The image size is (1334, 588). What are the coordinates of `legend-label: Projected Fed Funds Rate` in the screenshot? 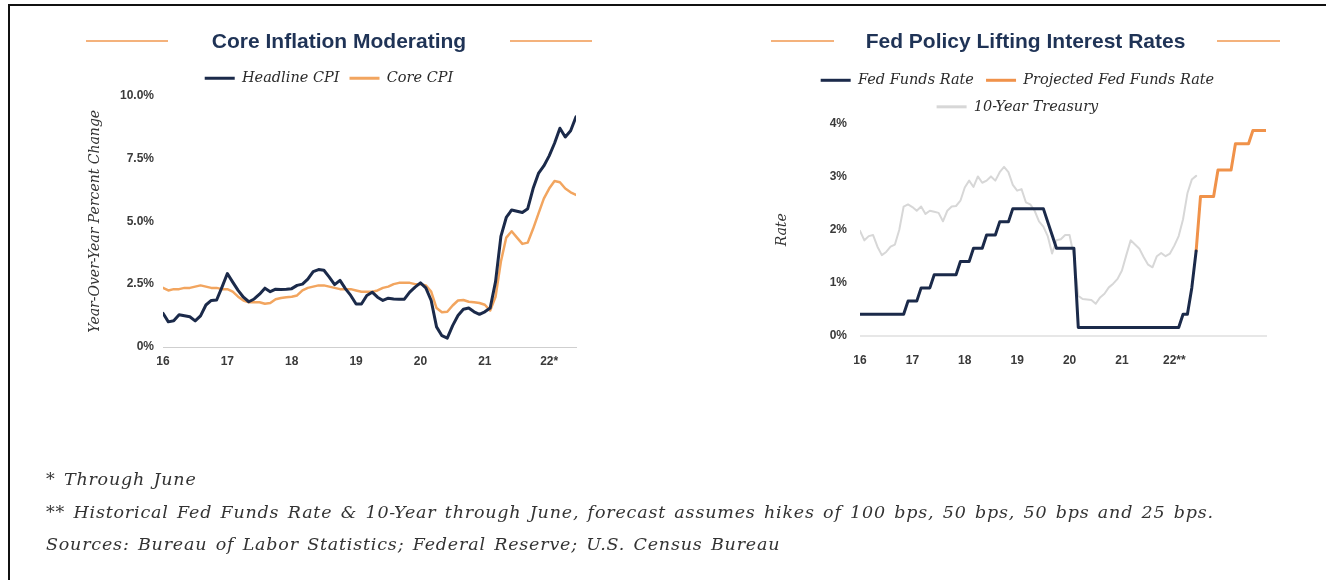 It's located at (1118, 78).